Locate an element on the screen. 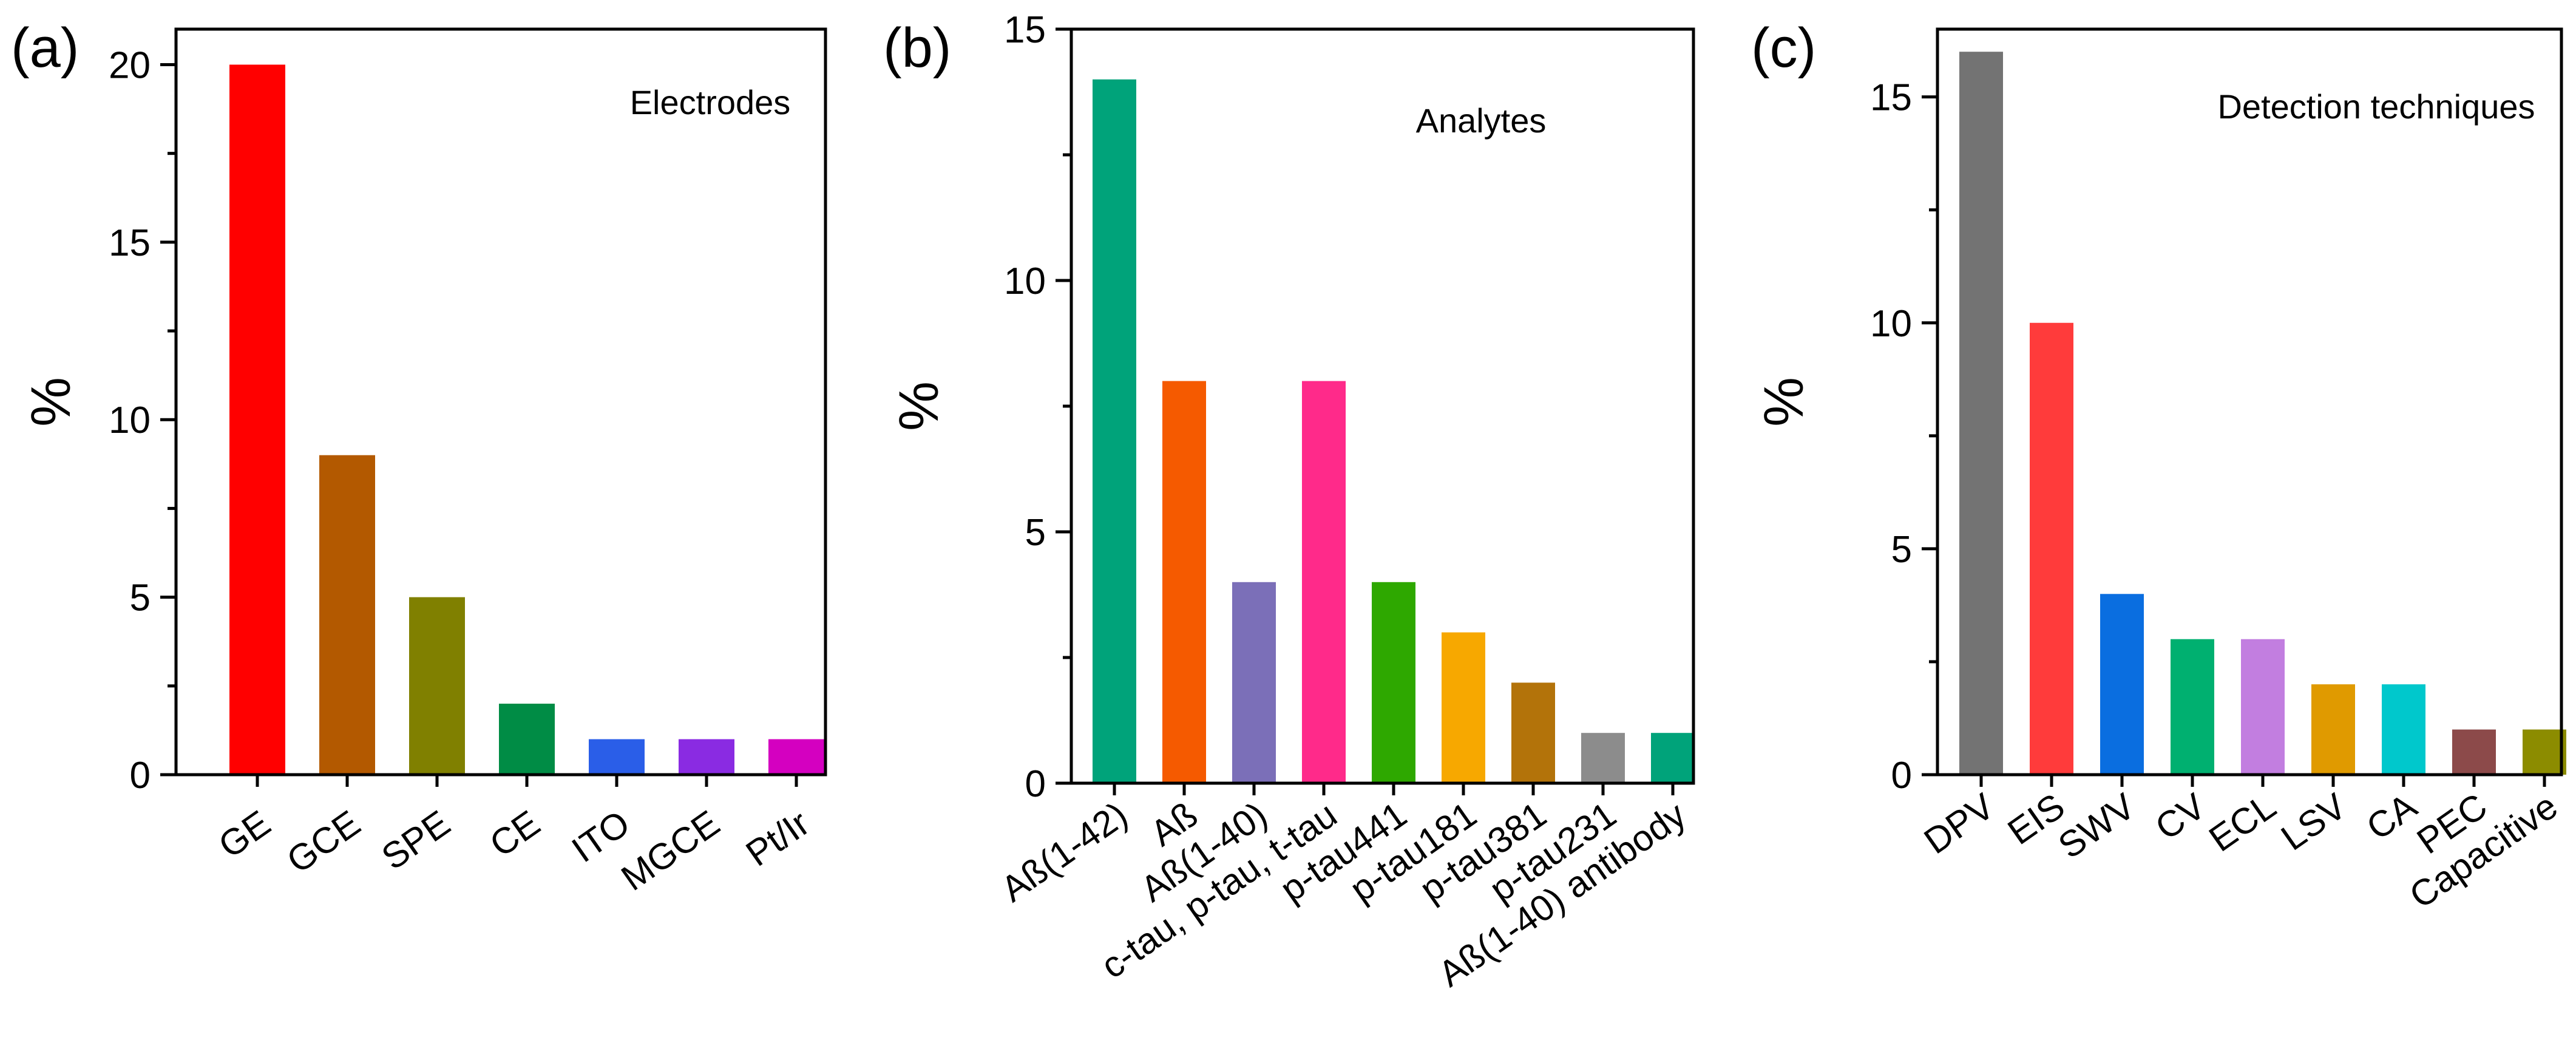 Image resolution: width=2576 pixels, height=1040 pixels. bar-p-tau181 is located at coordinates (1464, 707).